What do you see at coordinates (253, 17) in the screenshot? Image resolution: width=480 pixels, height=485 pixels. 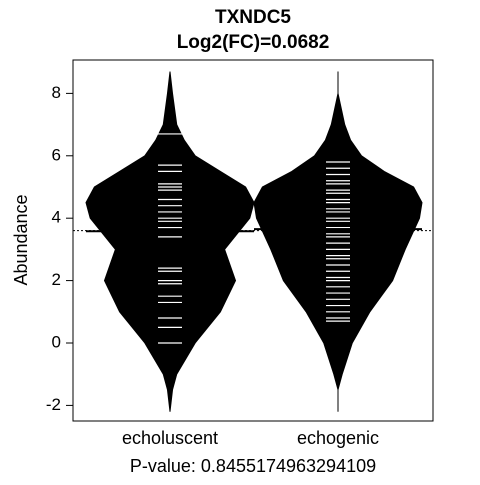 I see `chart-title: TXNDC5` at bounding box center [253, 17].